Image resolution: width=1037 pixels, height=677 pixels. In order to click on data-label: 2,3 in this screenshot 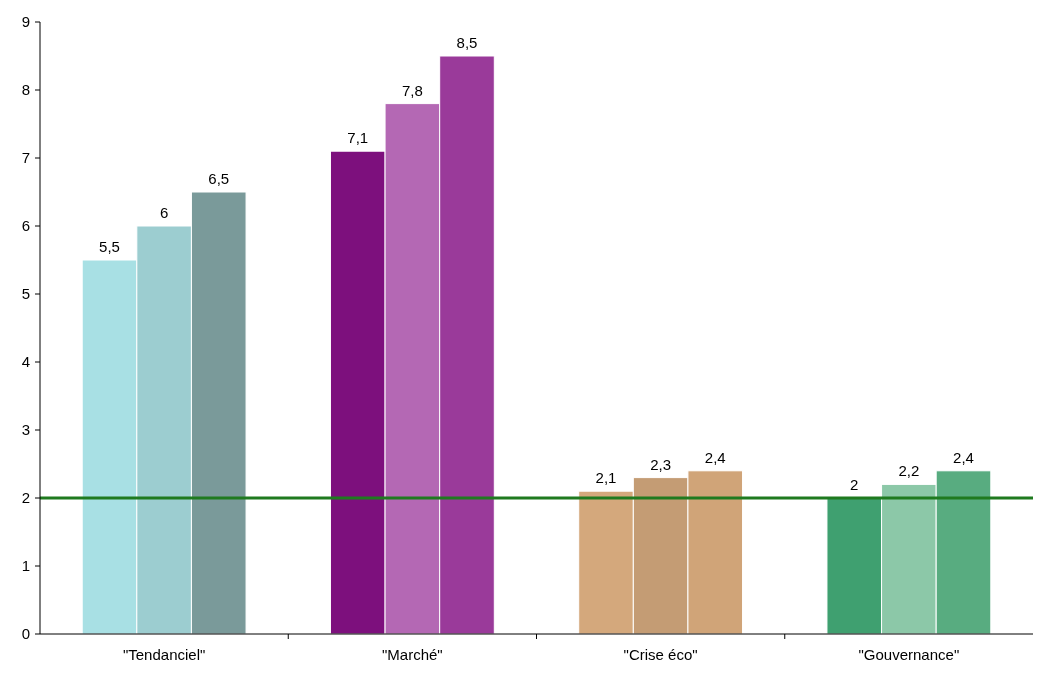, I will do `click(661, 464)`.